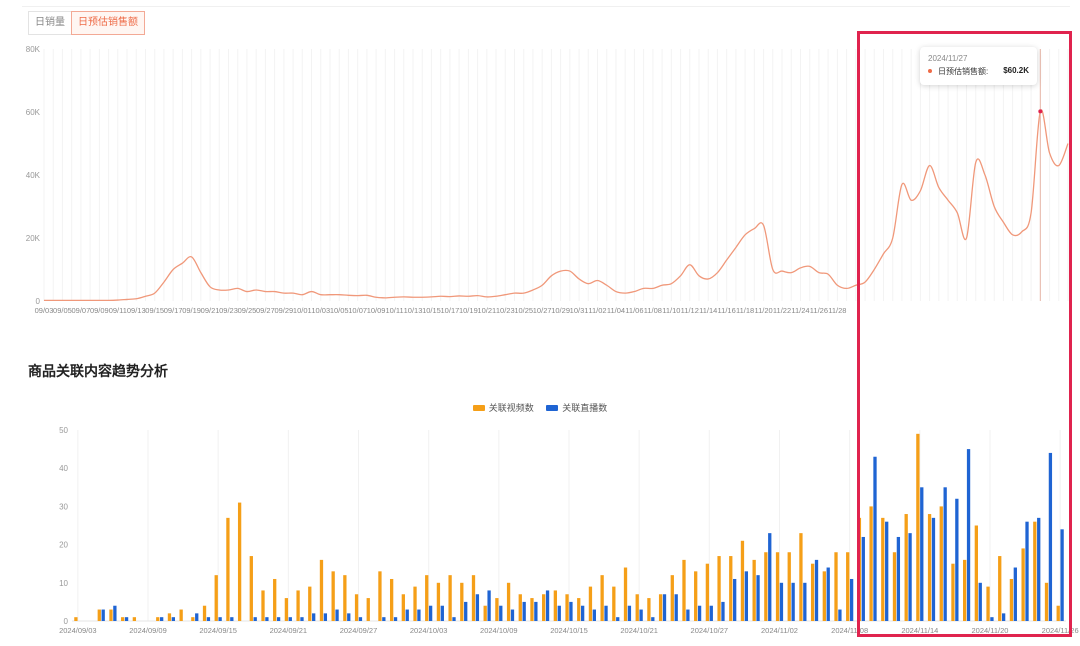  I want to click on y-tick-label: 20K, so click(33, 238).